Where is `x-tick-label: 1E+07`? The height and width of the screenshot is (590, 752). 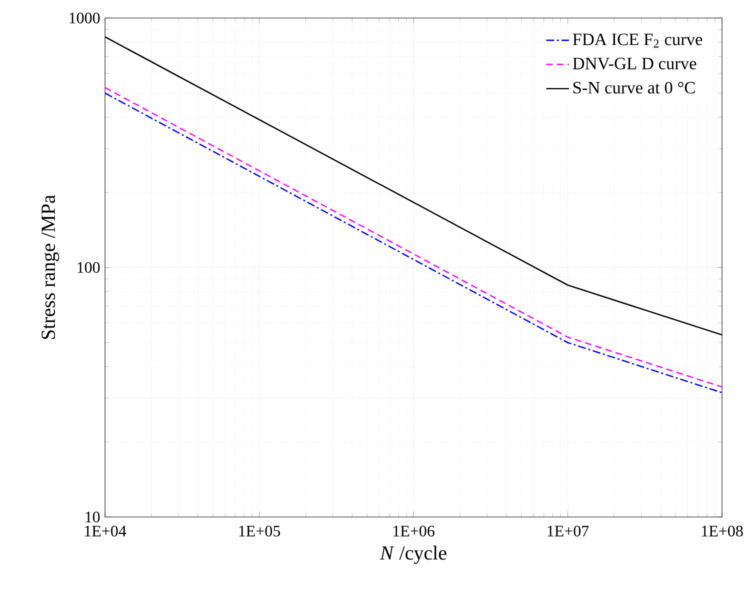 x-tick-label: 1E+07 is located at coordinates (568, 531).